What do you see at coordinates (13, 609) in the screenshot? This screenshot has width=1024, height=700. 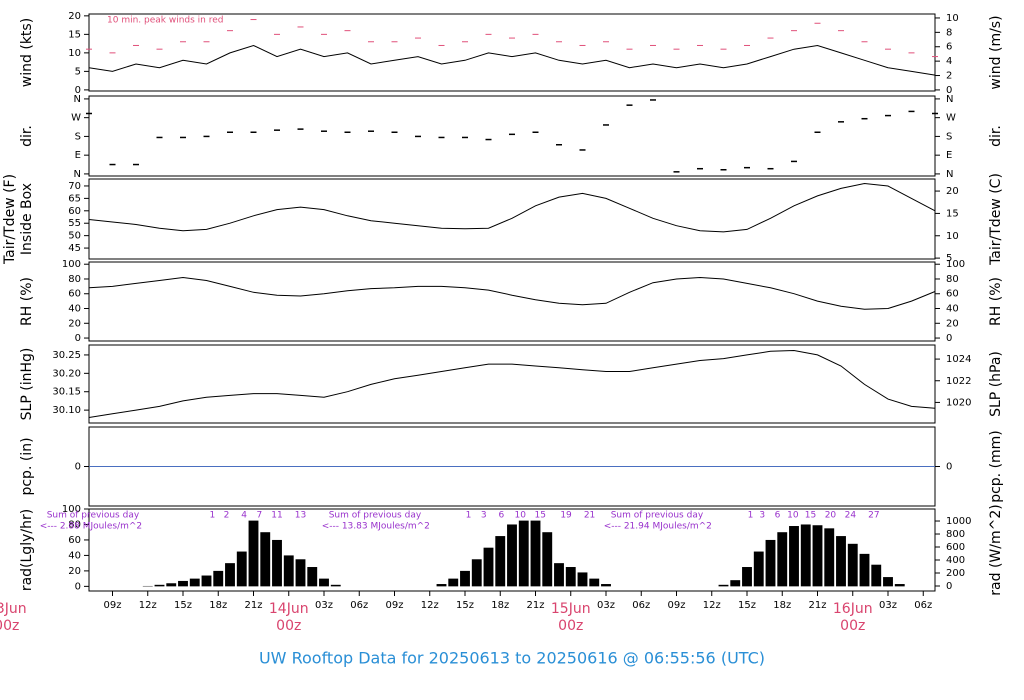 I see `day-label: 13Jun` at bounding box center [13, 609].